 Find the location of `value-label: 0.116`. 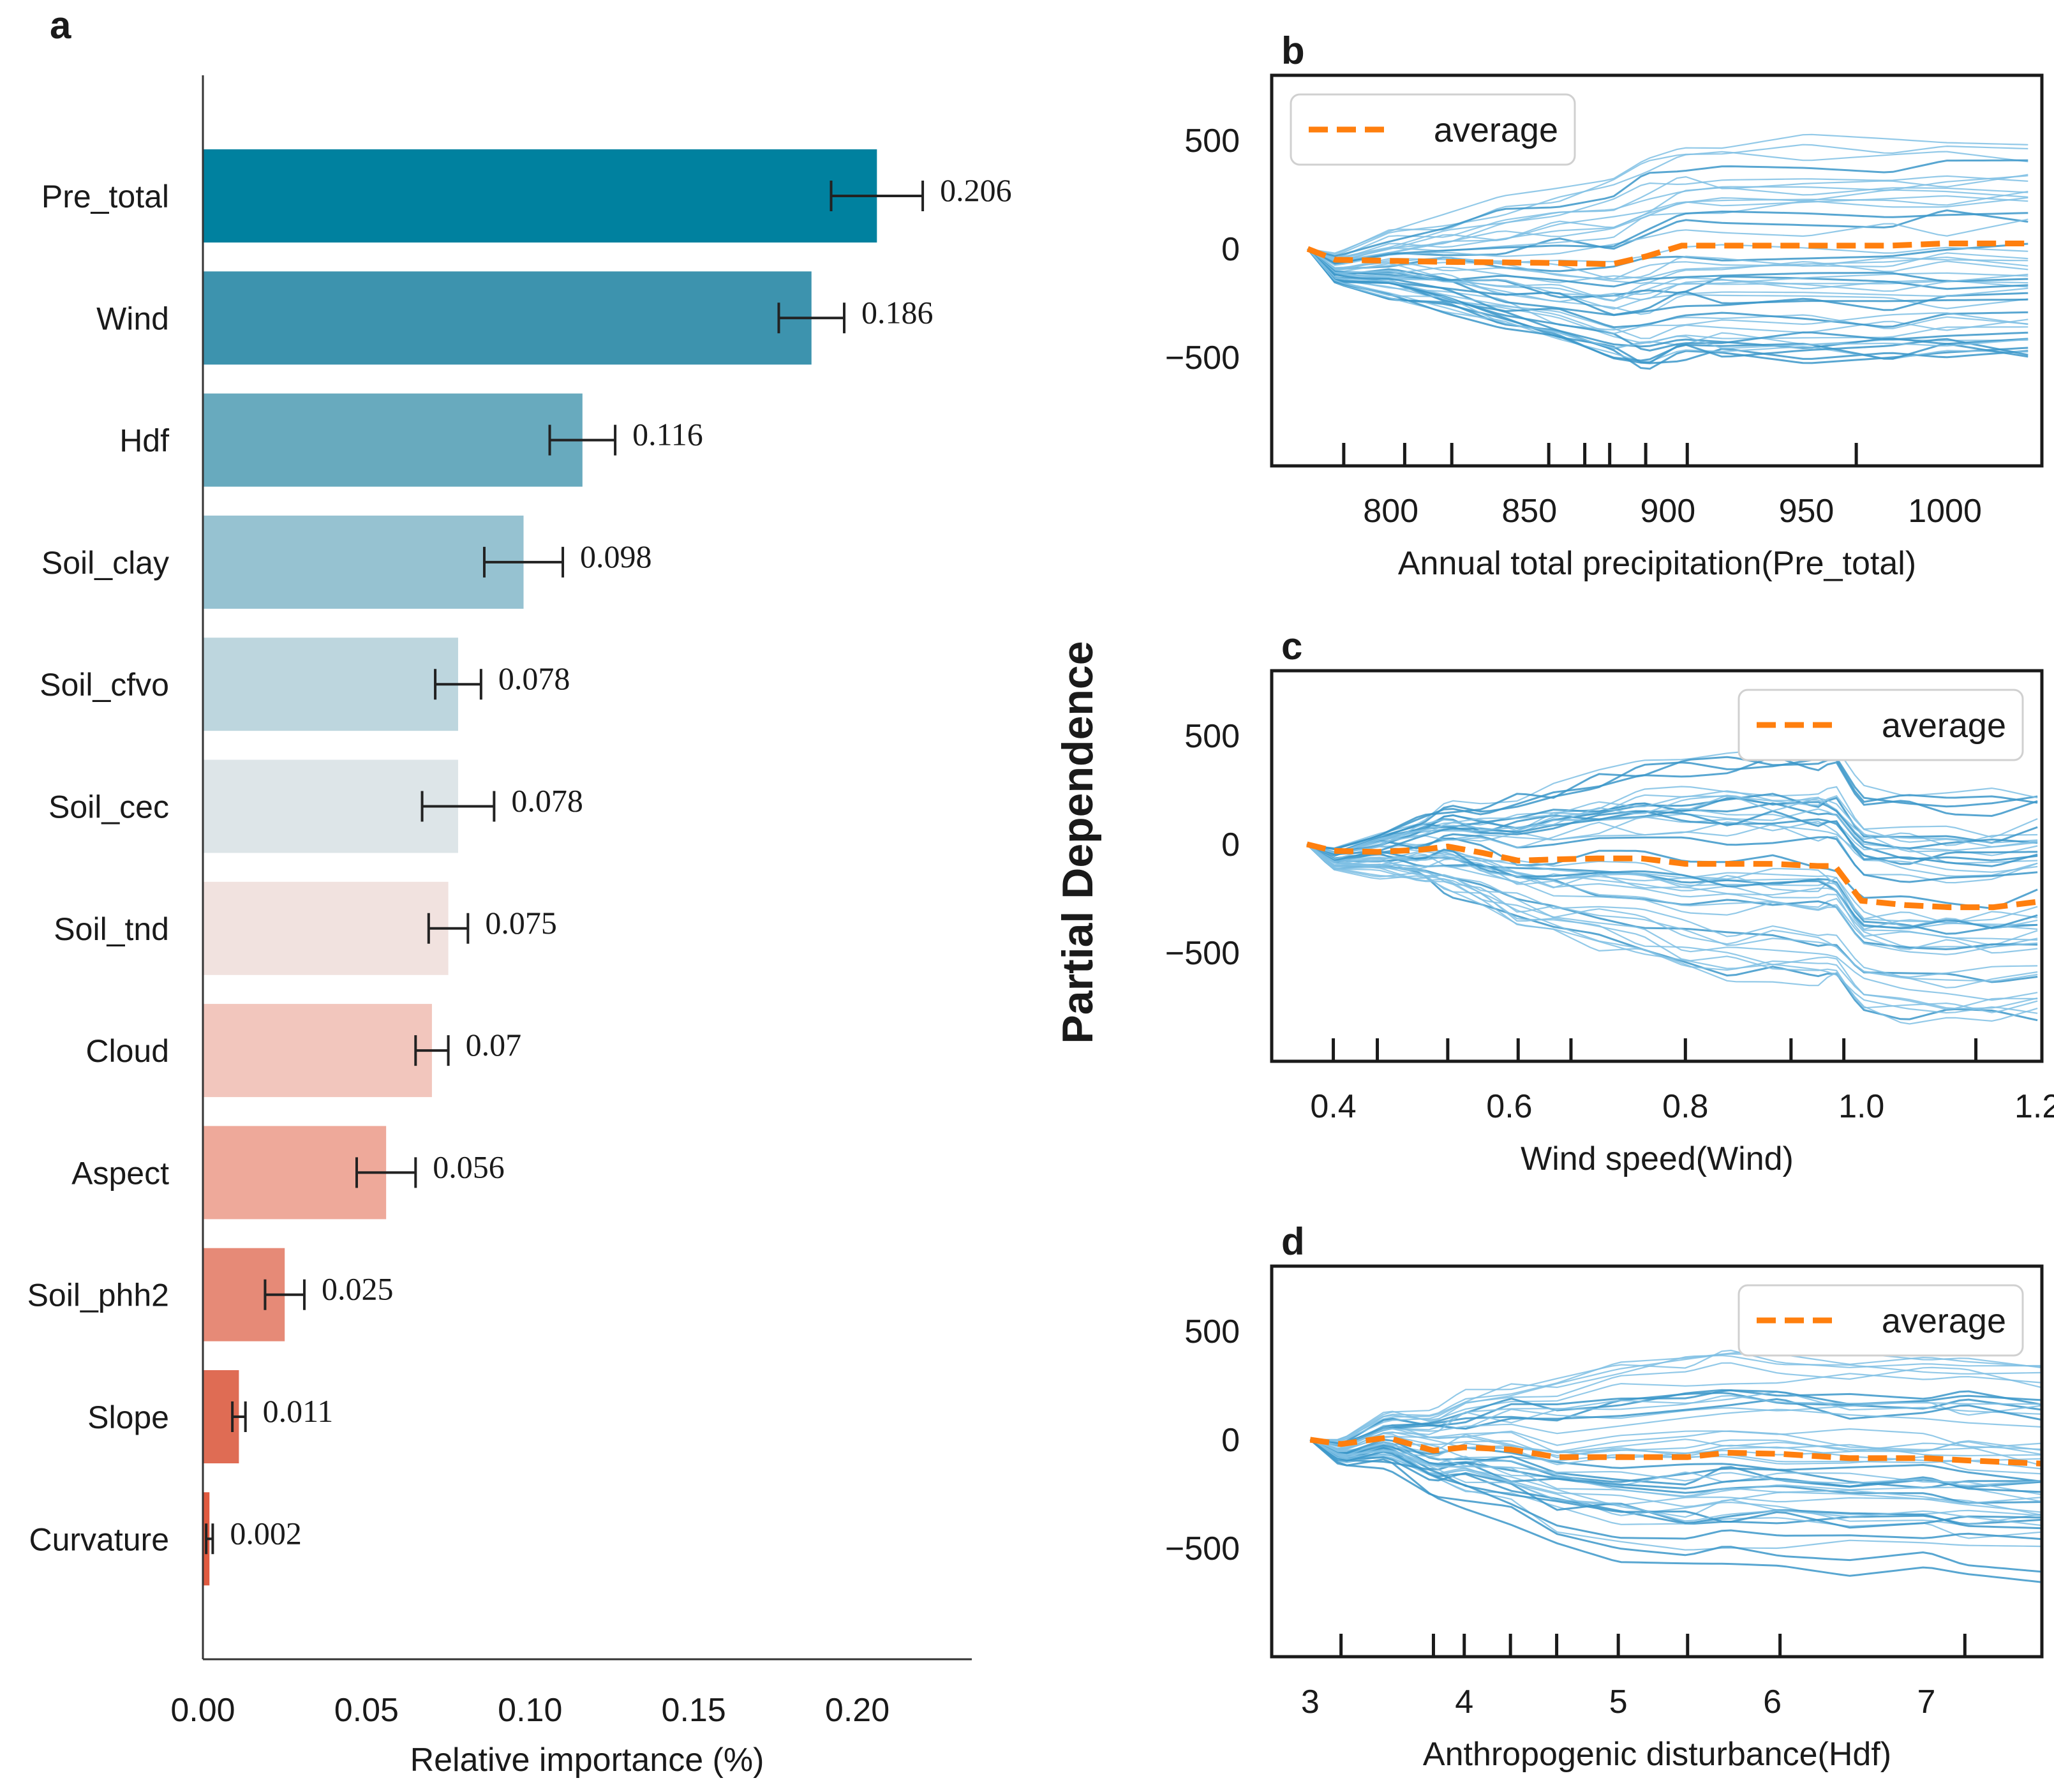

value-label: 0.116 is located at coordinates (668, 435).